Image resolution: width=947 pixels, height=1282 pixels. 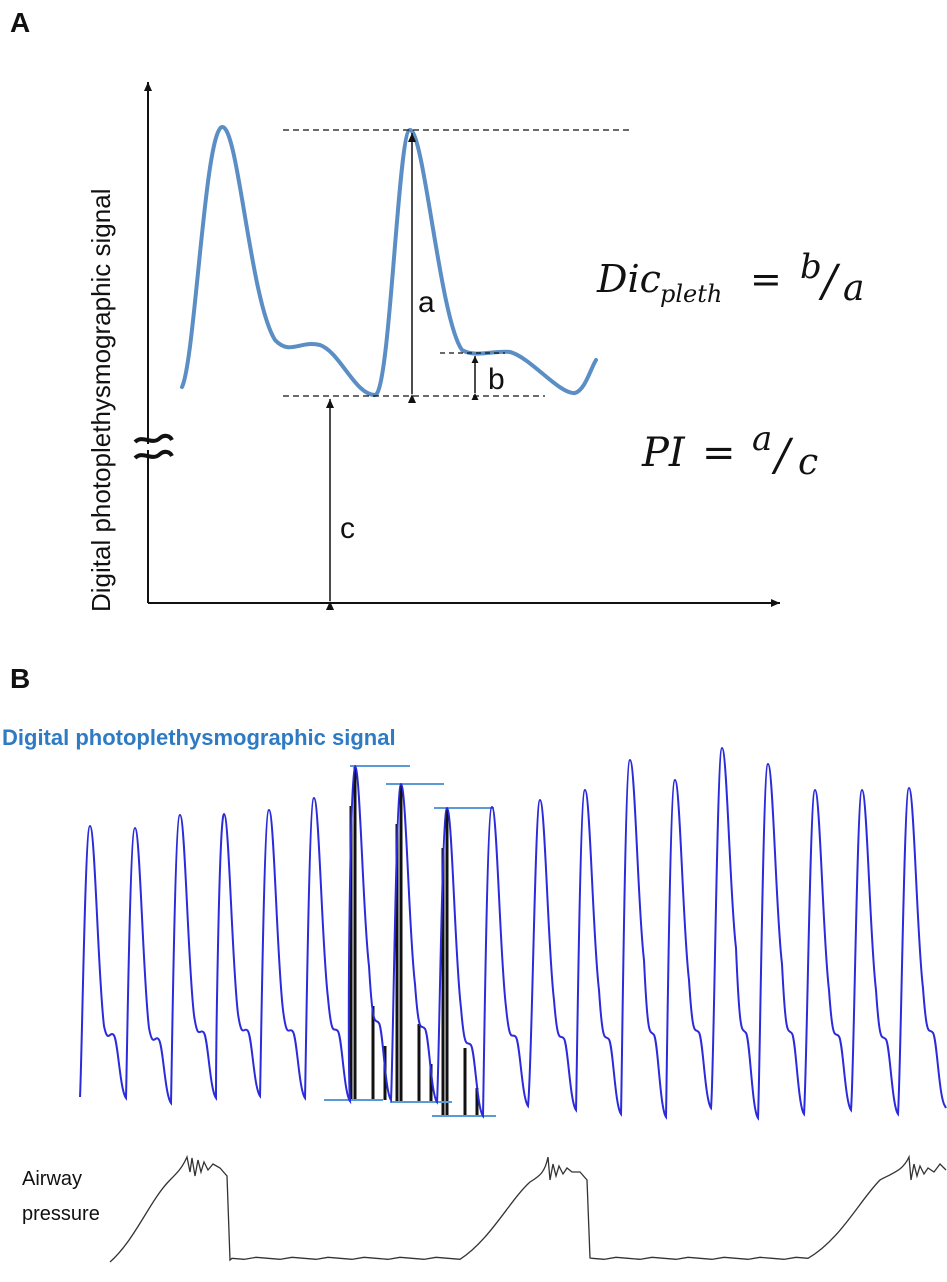 I want to click on formula-dic-sub: pleth, so click(x=691, y=294).